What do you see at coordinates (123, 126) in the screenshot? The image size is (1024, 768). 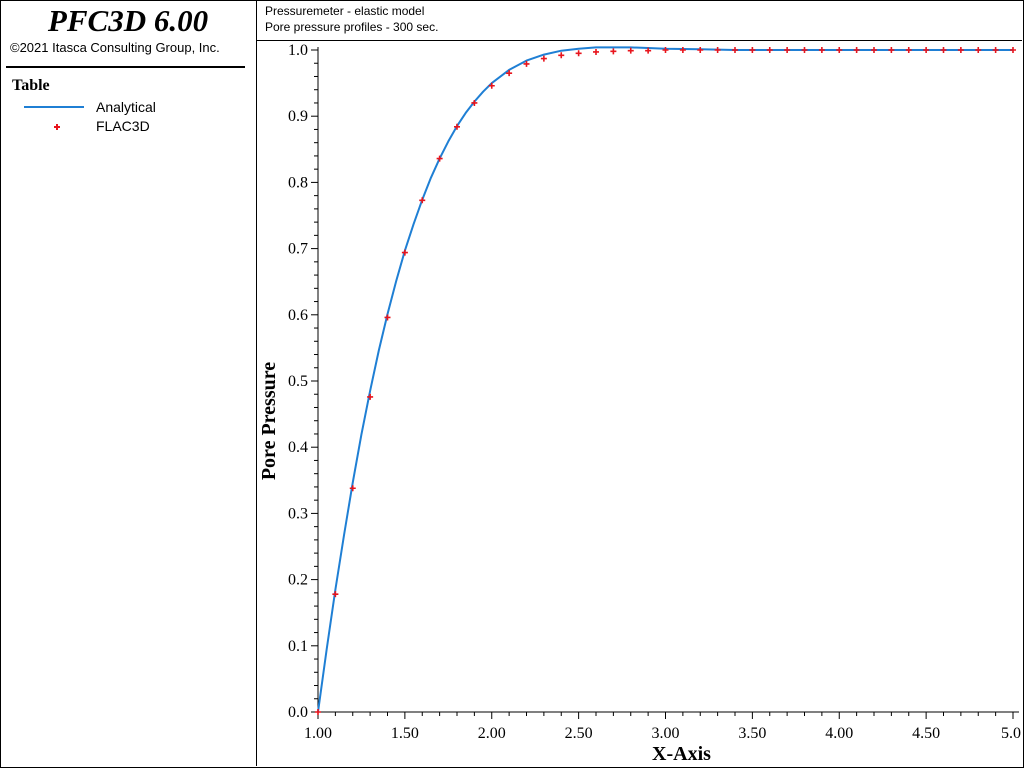 I see `legend-label-flac3d: FLAC3D` at bounding box center [123, 126].